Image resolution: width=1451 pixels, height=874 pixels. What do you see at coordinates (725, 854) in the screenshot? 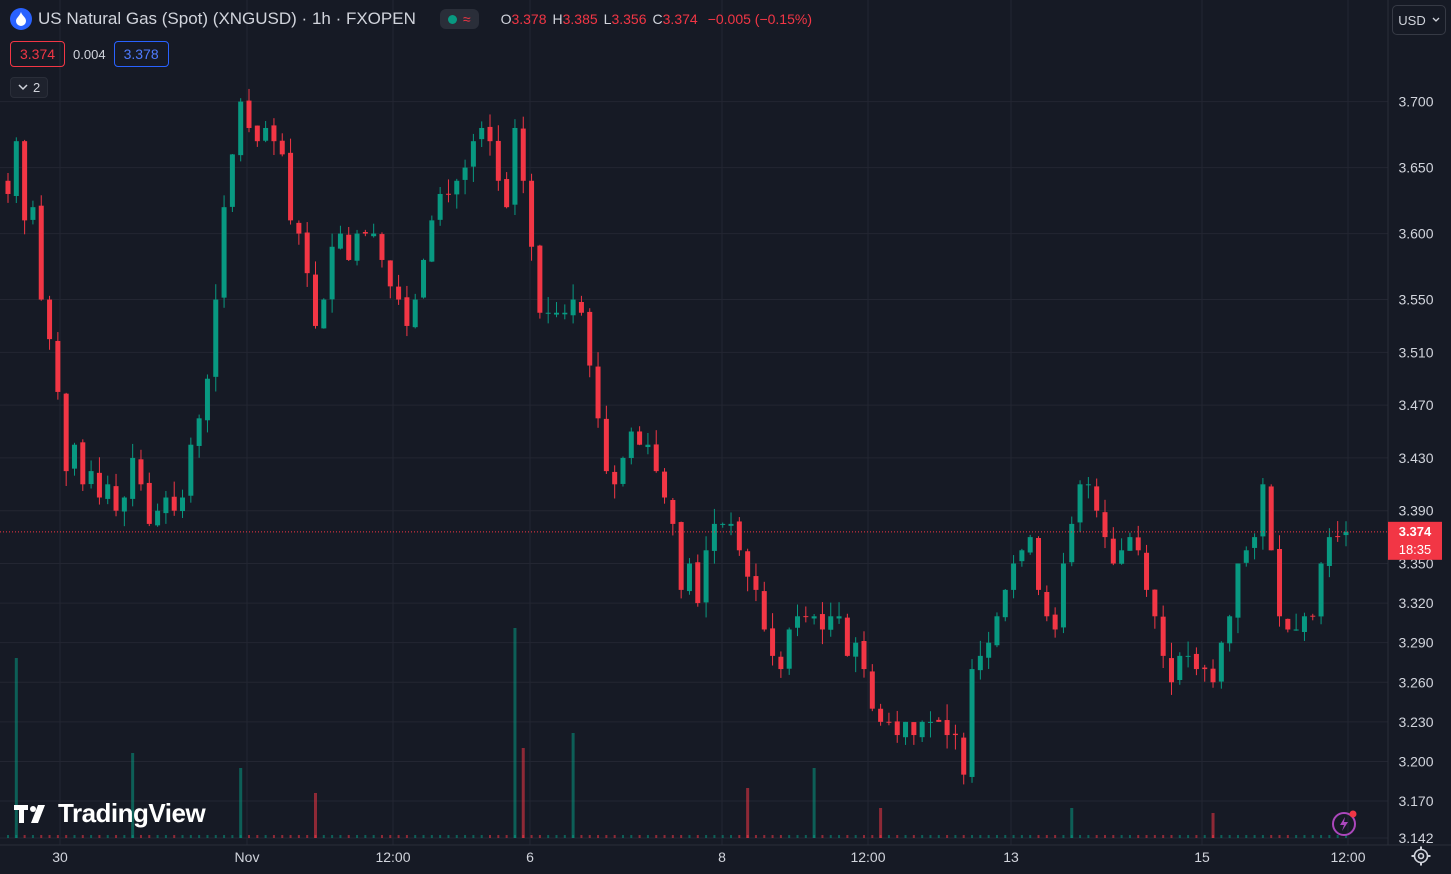
I see `time-axis: 30 Nov 12:00 6 8 12:00 13 15 12:00` at bounding box center [725, 854].